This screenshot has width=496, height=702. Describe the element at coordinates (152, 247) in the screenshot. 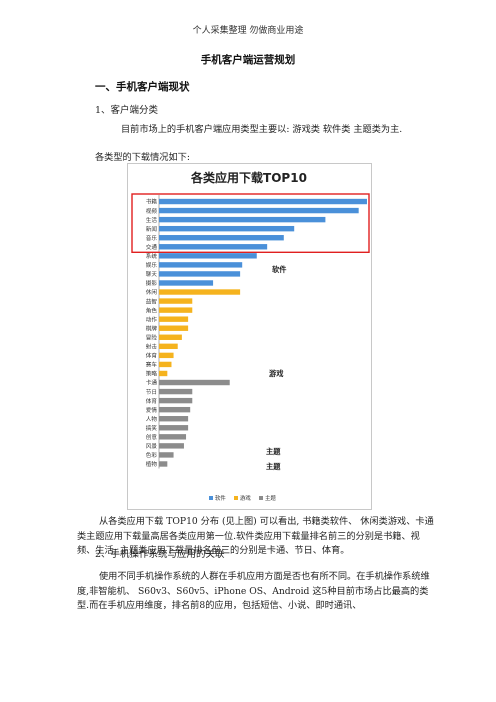

I see `category-label: 交通` at that location.